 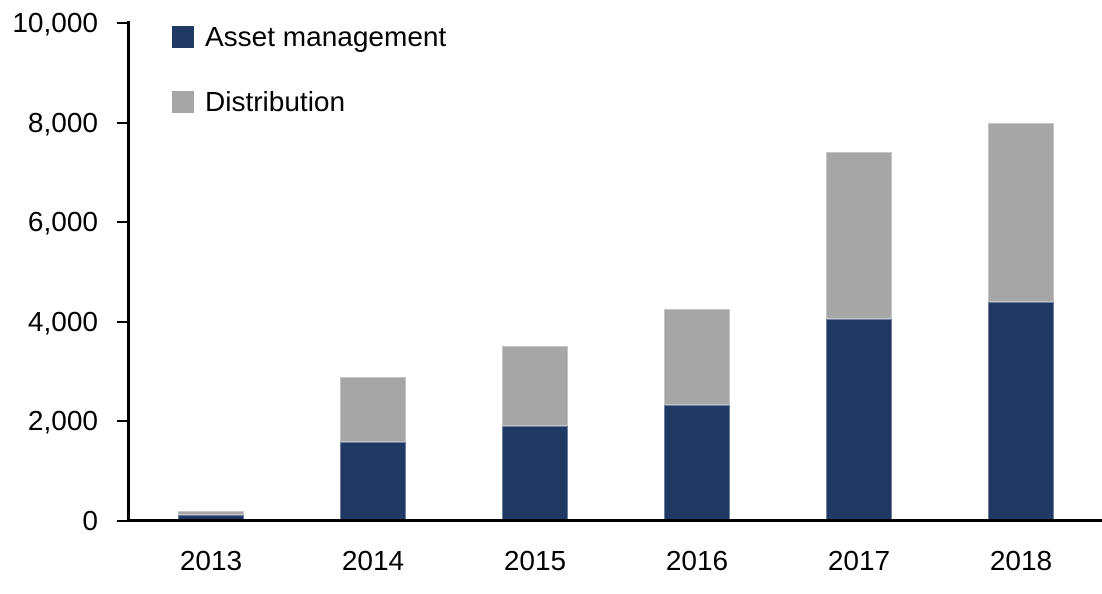 What do you see at coordinates (859, 560) in the screenshot?
I see `x-axis-label-2017: 2017` at bounding box center [859, 560].